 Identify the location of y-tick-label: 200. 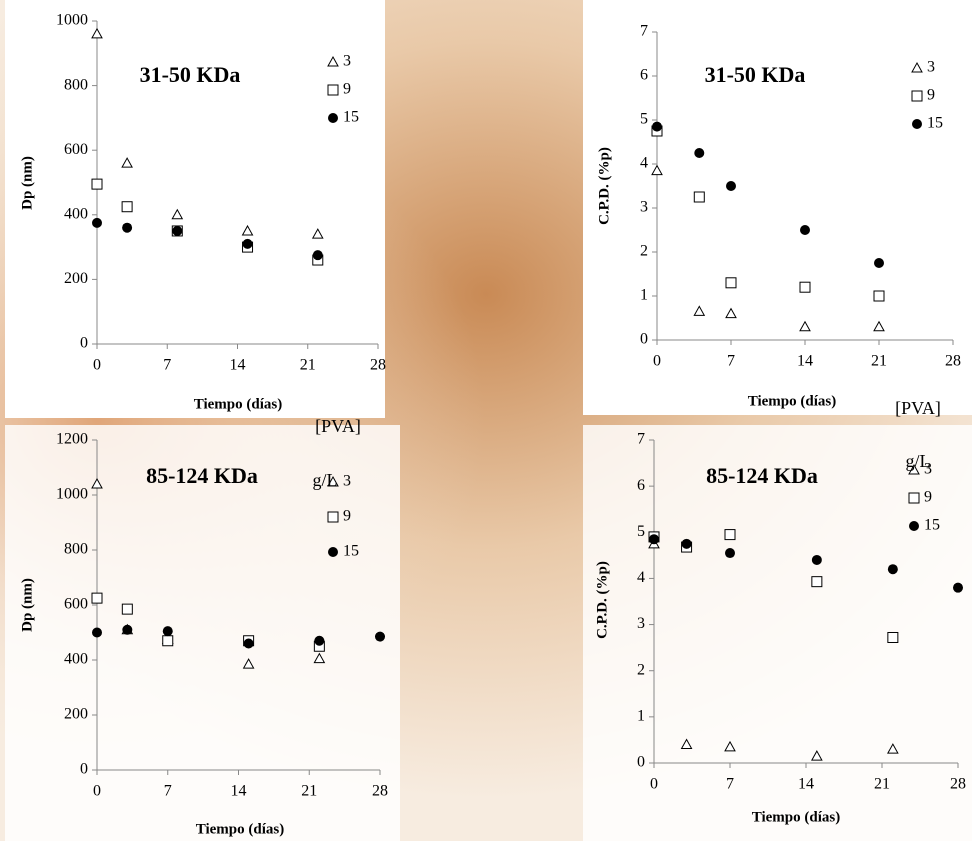
(76, 278).